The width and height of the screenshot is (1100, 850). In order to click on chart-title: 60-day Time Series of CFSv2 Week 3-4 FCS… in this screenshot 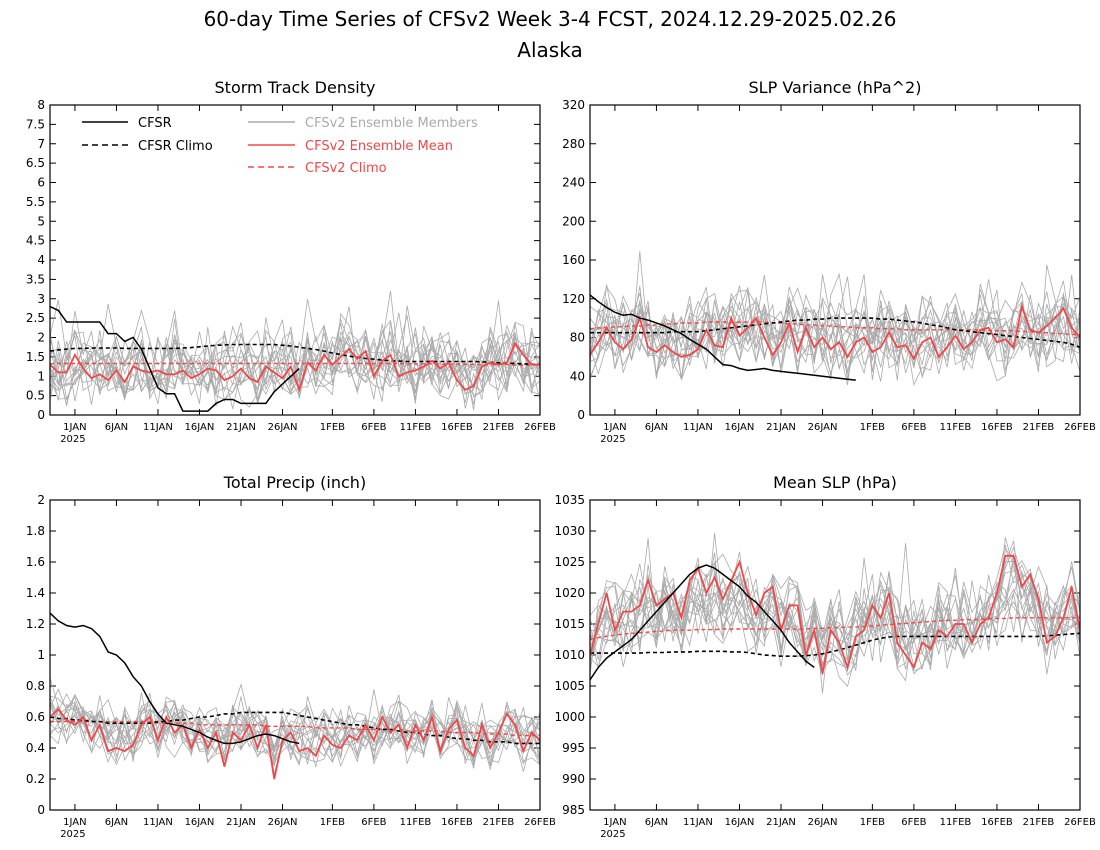, I will do `click(550, 19)`.